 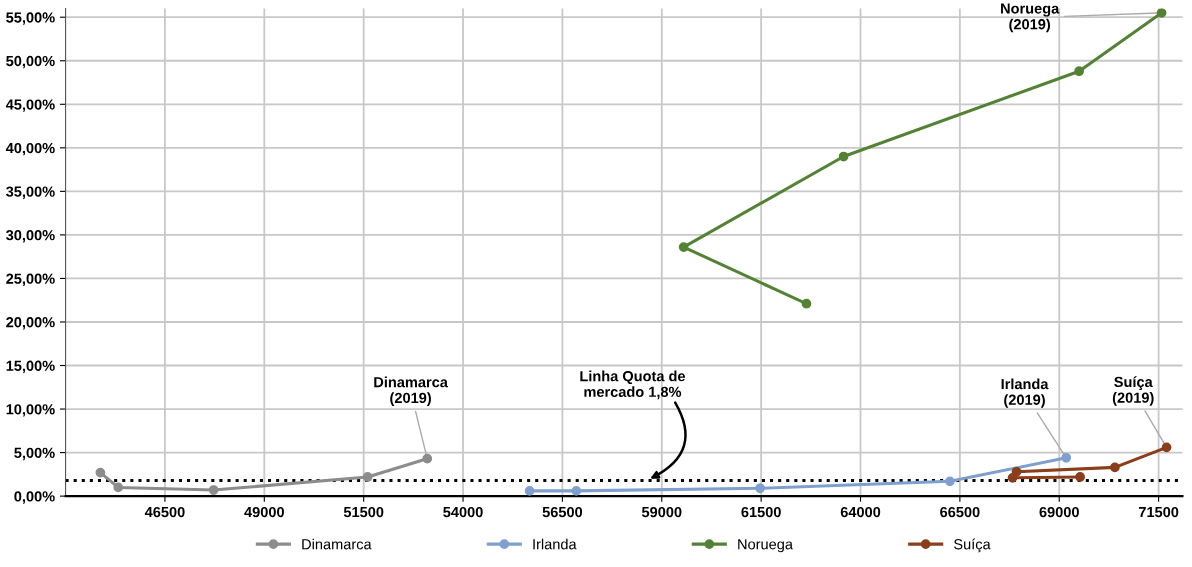 What do you see at coordinates (30, 18) in the screenshot?
I see `y-tick-label: 55,00%` at bounding box center [30, 18].